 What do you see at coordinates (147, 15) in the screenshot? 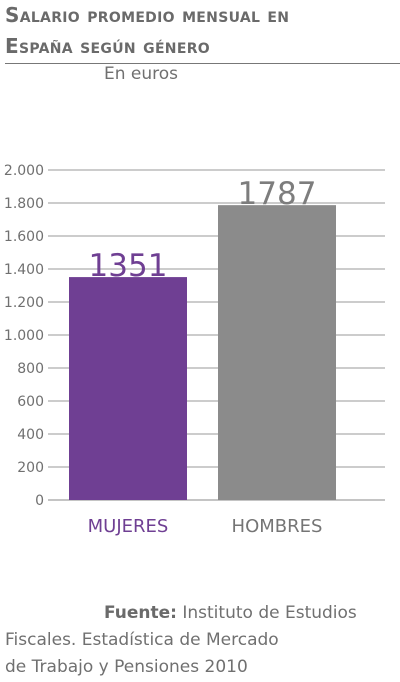
I see `chart-title-line-1: Salario promedio mensual en` at bounding box center [147, 15].